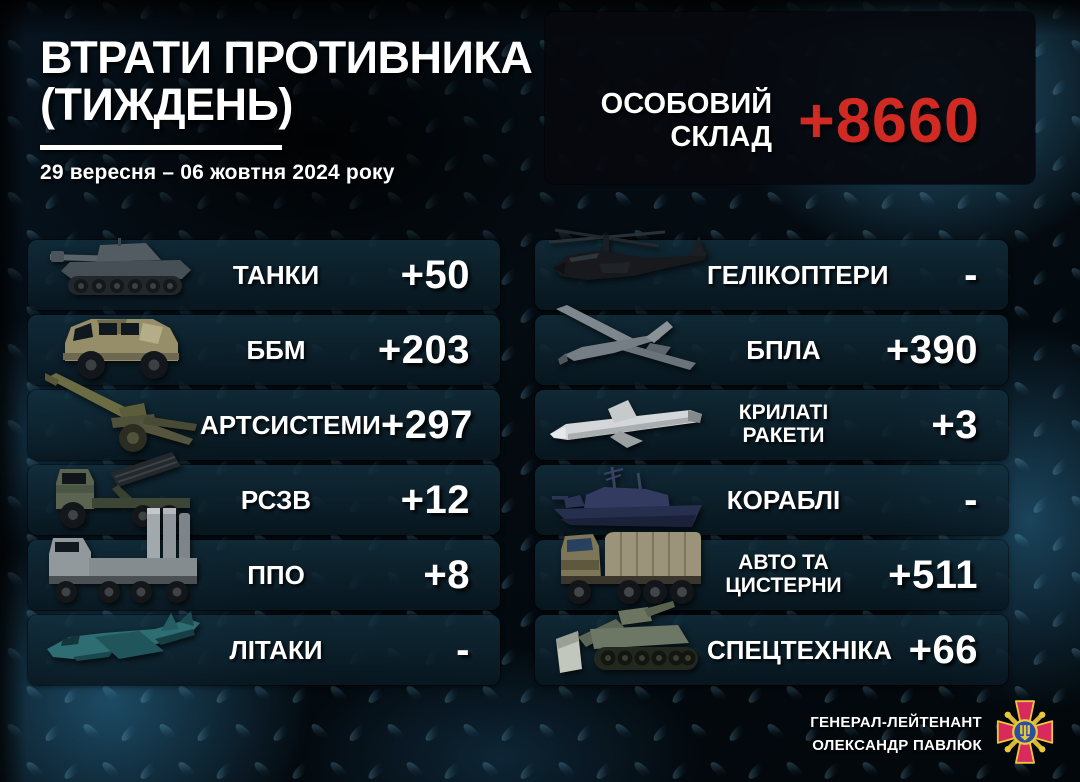 Image resolution: width=1080 pixels, height=782 pixels. Describe the element at coordinates (686, 120) in the screenshot. I see `personnel-label: ОСОБОВИЙ СКЛАД` at that location.